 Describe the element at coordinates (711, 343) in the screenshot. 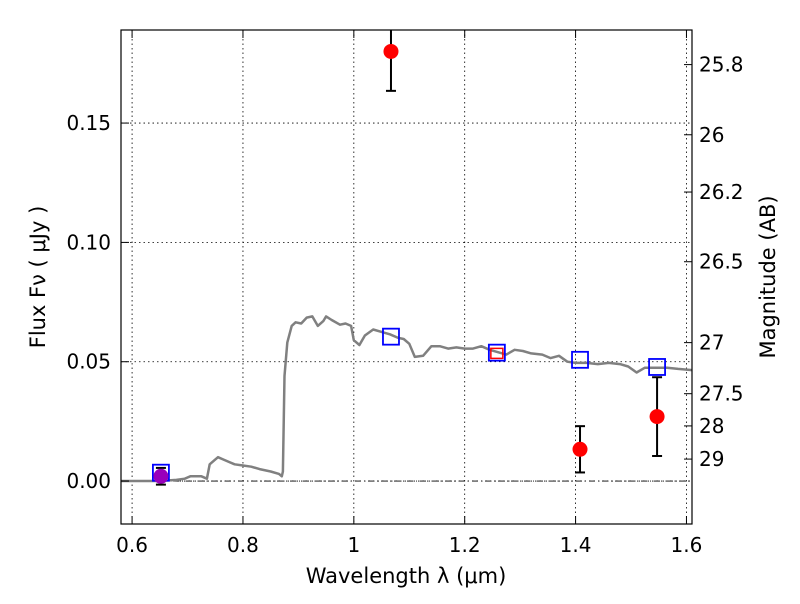

I see `y2-tick-label: 27` at that location.